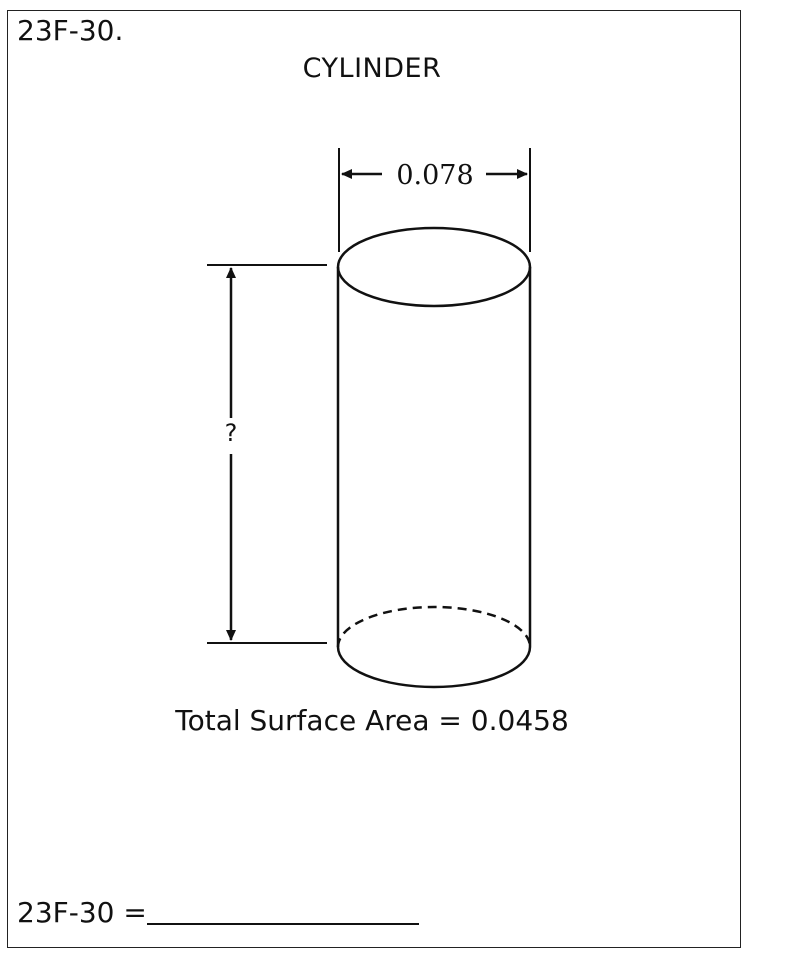  I want to click on problem-number: 23F-30., so click(70, 30).